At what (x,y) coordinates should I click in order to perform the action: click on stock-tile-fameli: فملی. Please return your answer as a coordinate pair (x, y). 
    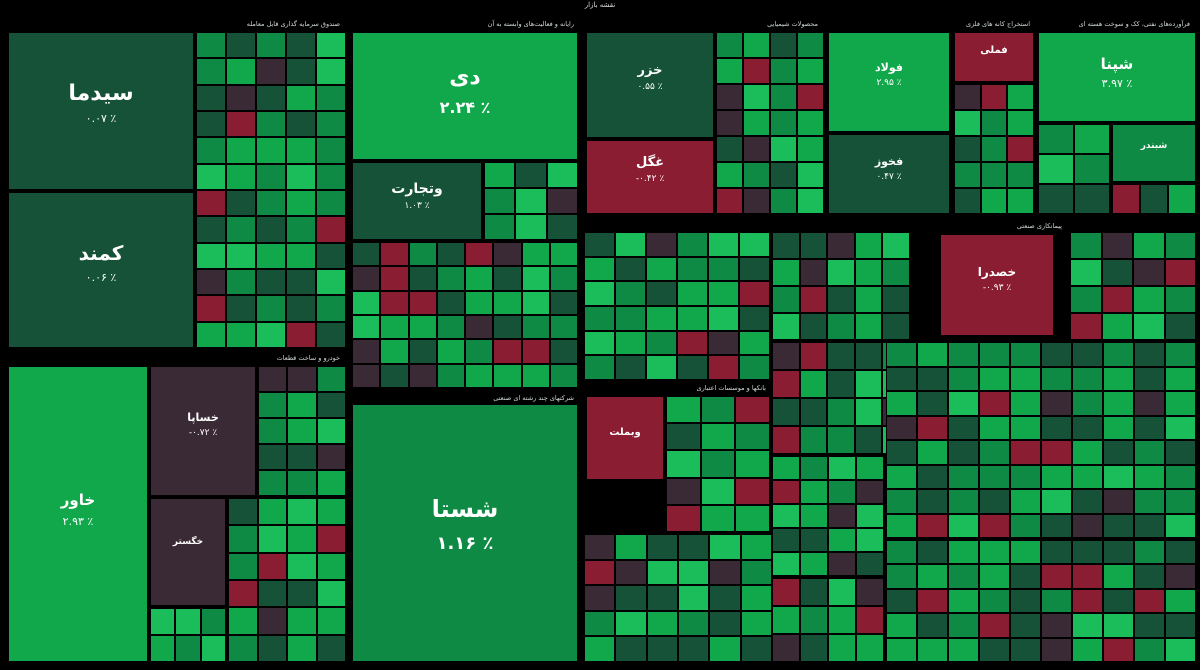
    Looking at the image, I should click on (994, 57).